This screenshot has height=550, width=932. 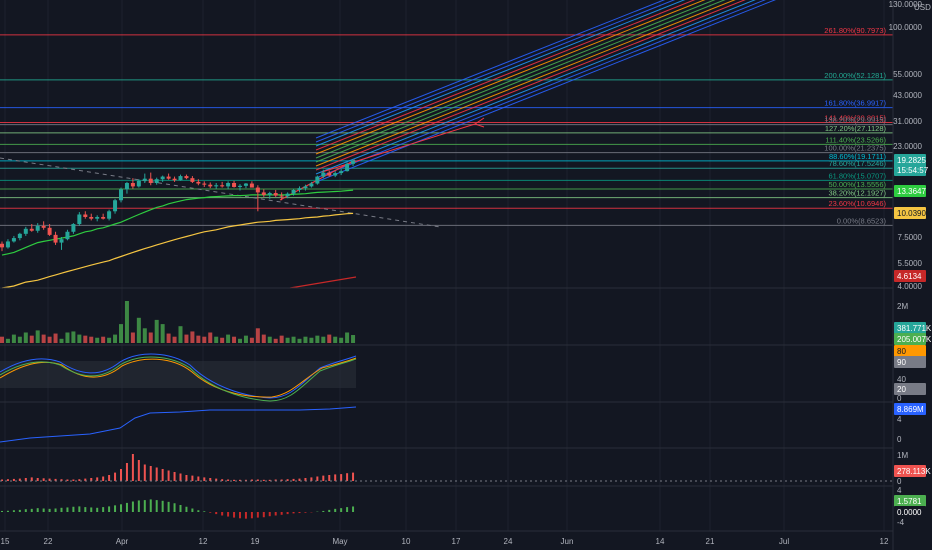 I want to click on hist2-label: 0.0000, so click(x=909, y=512).